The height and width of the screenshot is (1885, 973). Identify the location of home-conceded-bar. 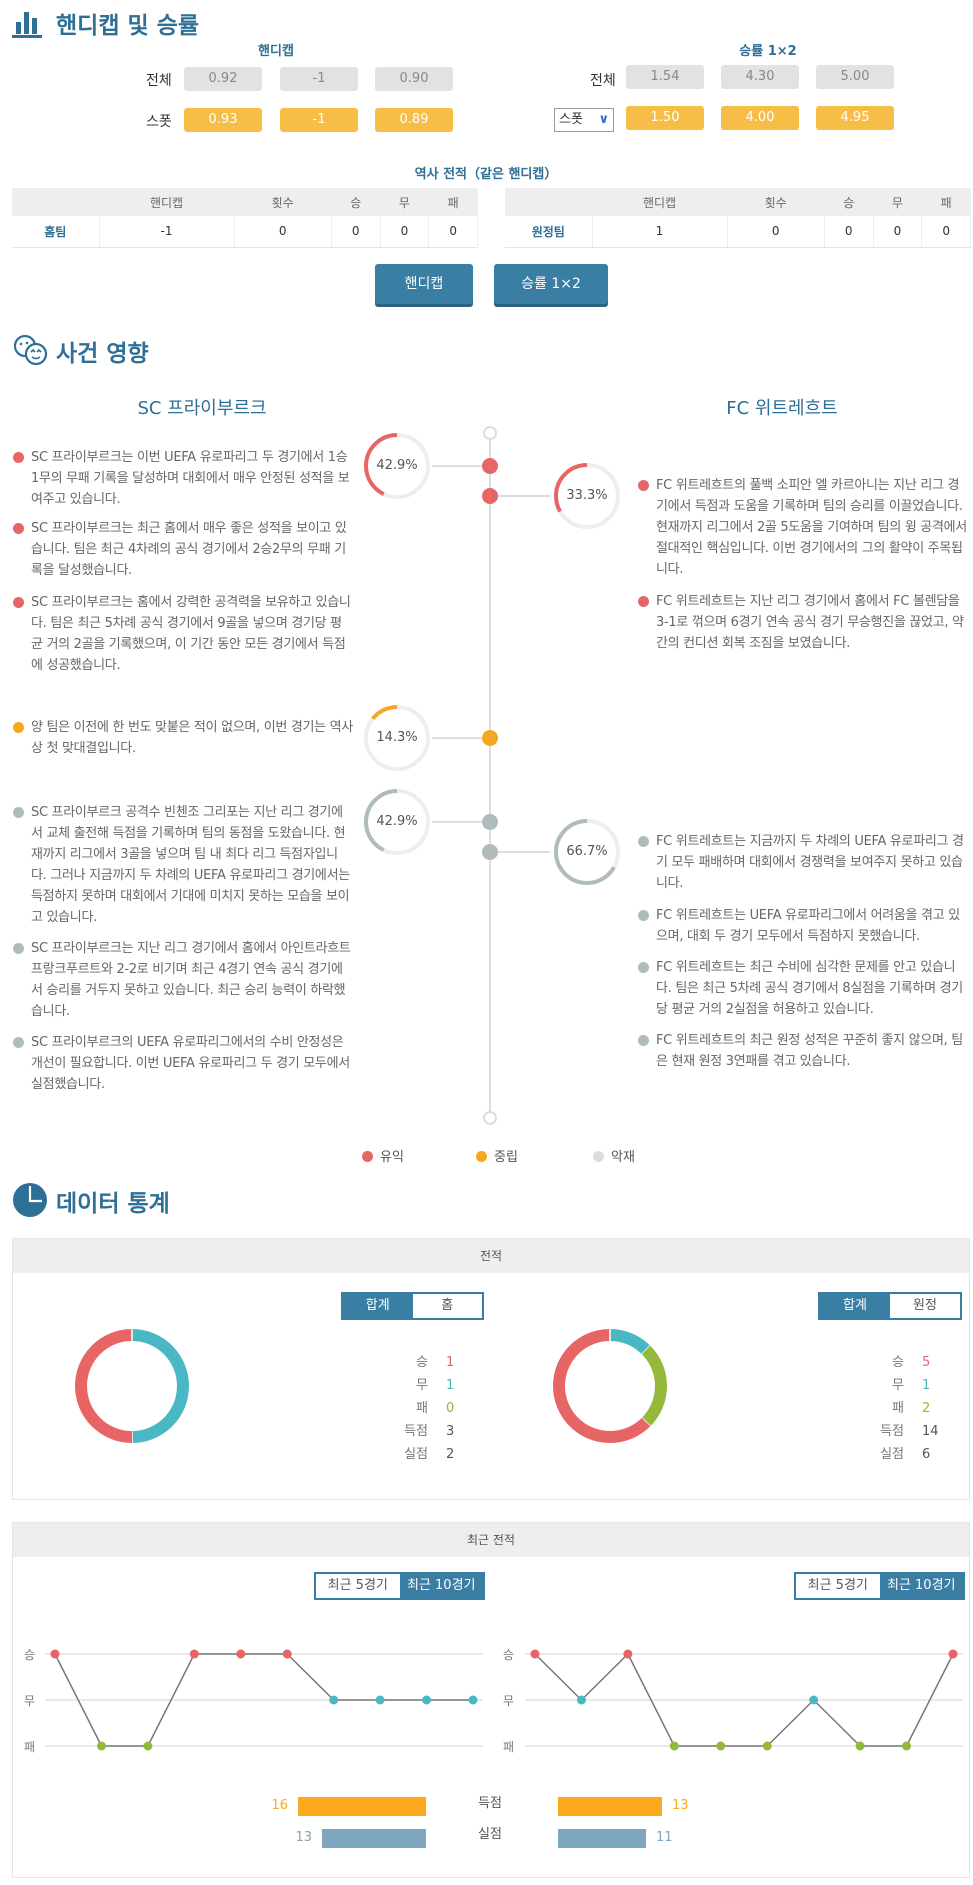
(374, 1838).